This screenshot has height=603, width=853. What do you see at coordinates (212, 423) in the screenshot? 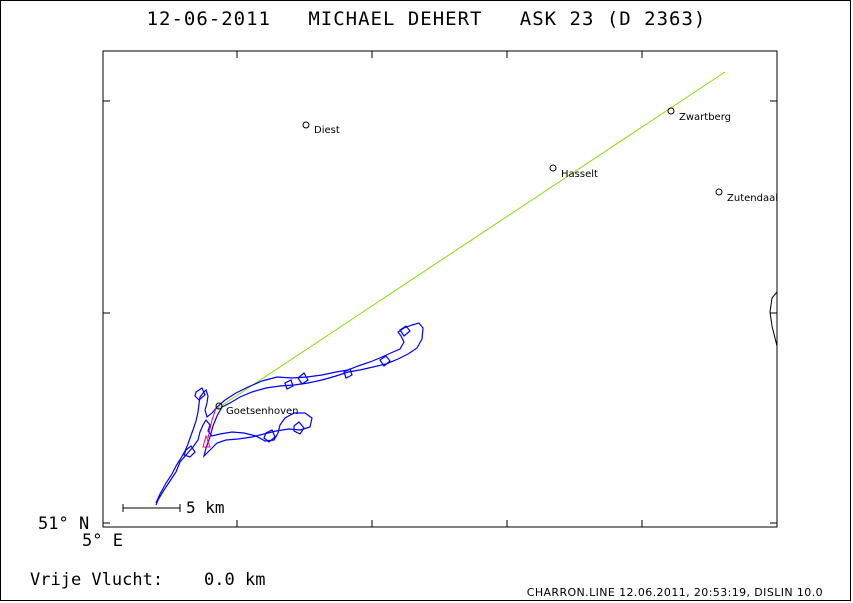
I see `start-track` at bounding box center [212, 423].